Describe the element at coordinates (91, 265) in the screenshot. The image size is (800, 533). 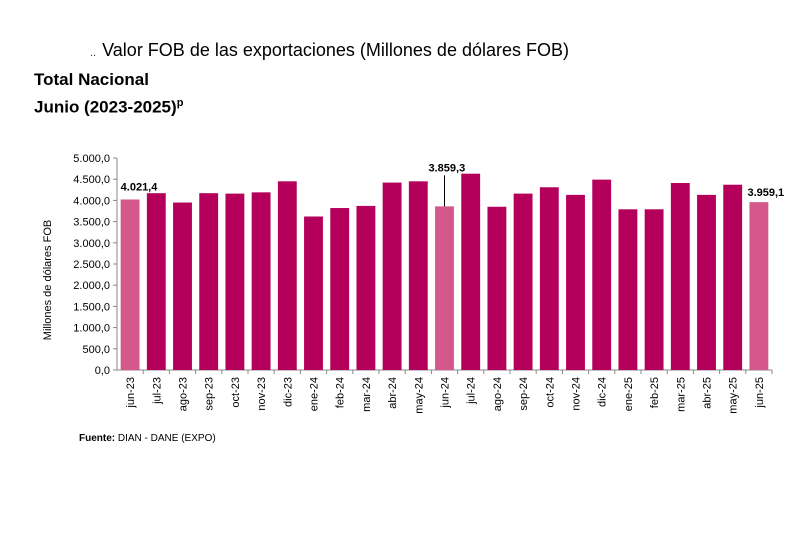
I see `y-tick-label: 2.500,0` at that location.